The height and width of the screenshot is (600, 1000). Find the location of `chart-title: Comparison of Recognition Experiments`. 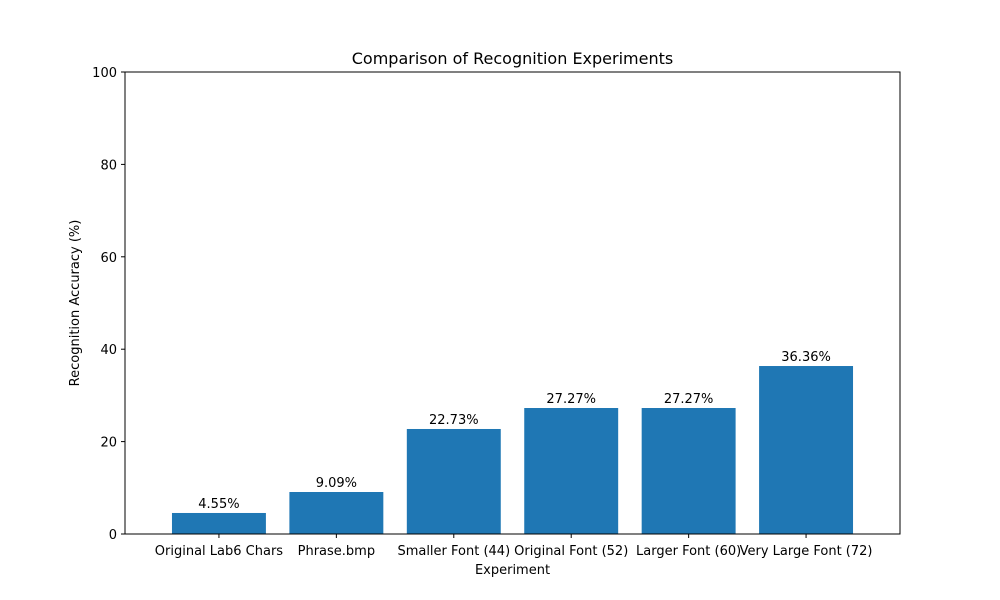

chart-title: Comparison of Recognition Experiments is located at coordinates (512, 58).